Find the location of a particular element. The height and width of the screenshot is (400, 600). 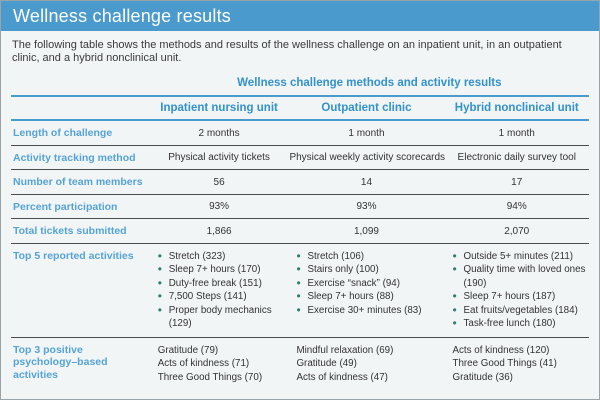

activity-item: Proper body mechanics (129) is located at coordinates (222, 317).